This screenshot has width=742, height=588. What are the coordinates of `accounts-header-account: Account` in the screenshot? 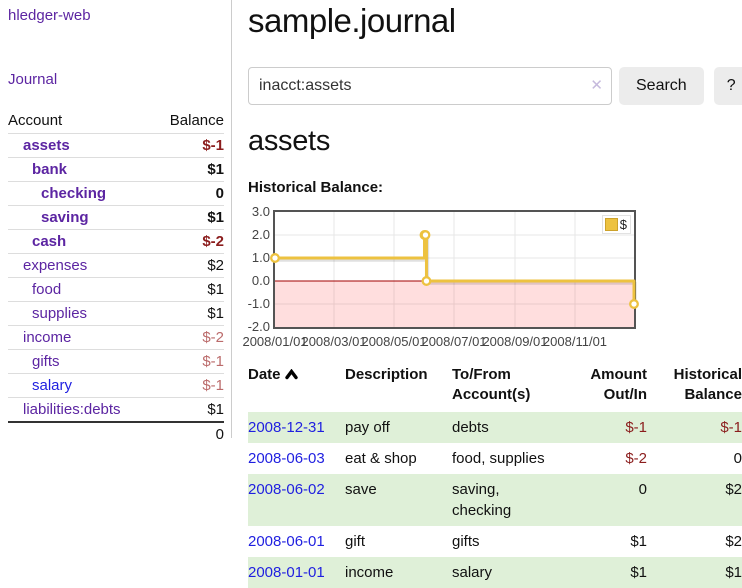 It's located at (35, 120).